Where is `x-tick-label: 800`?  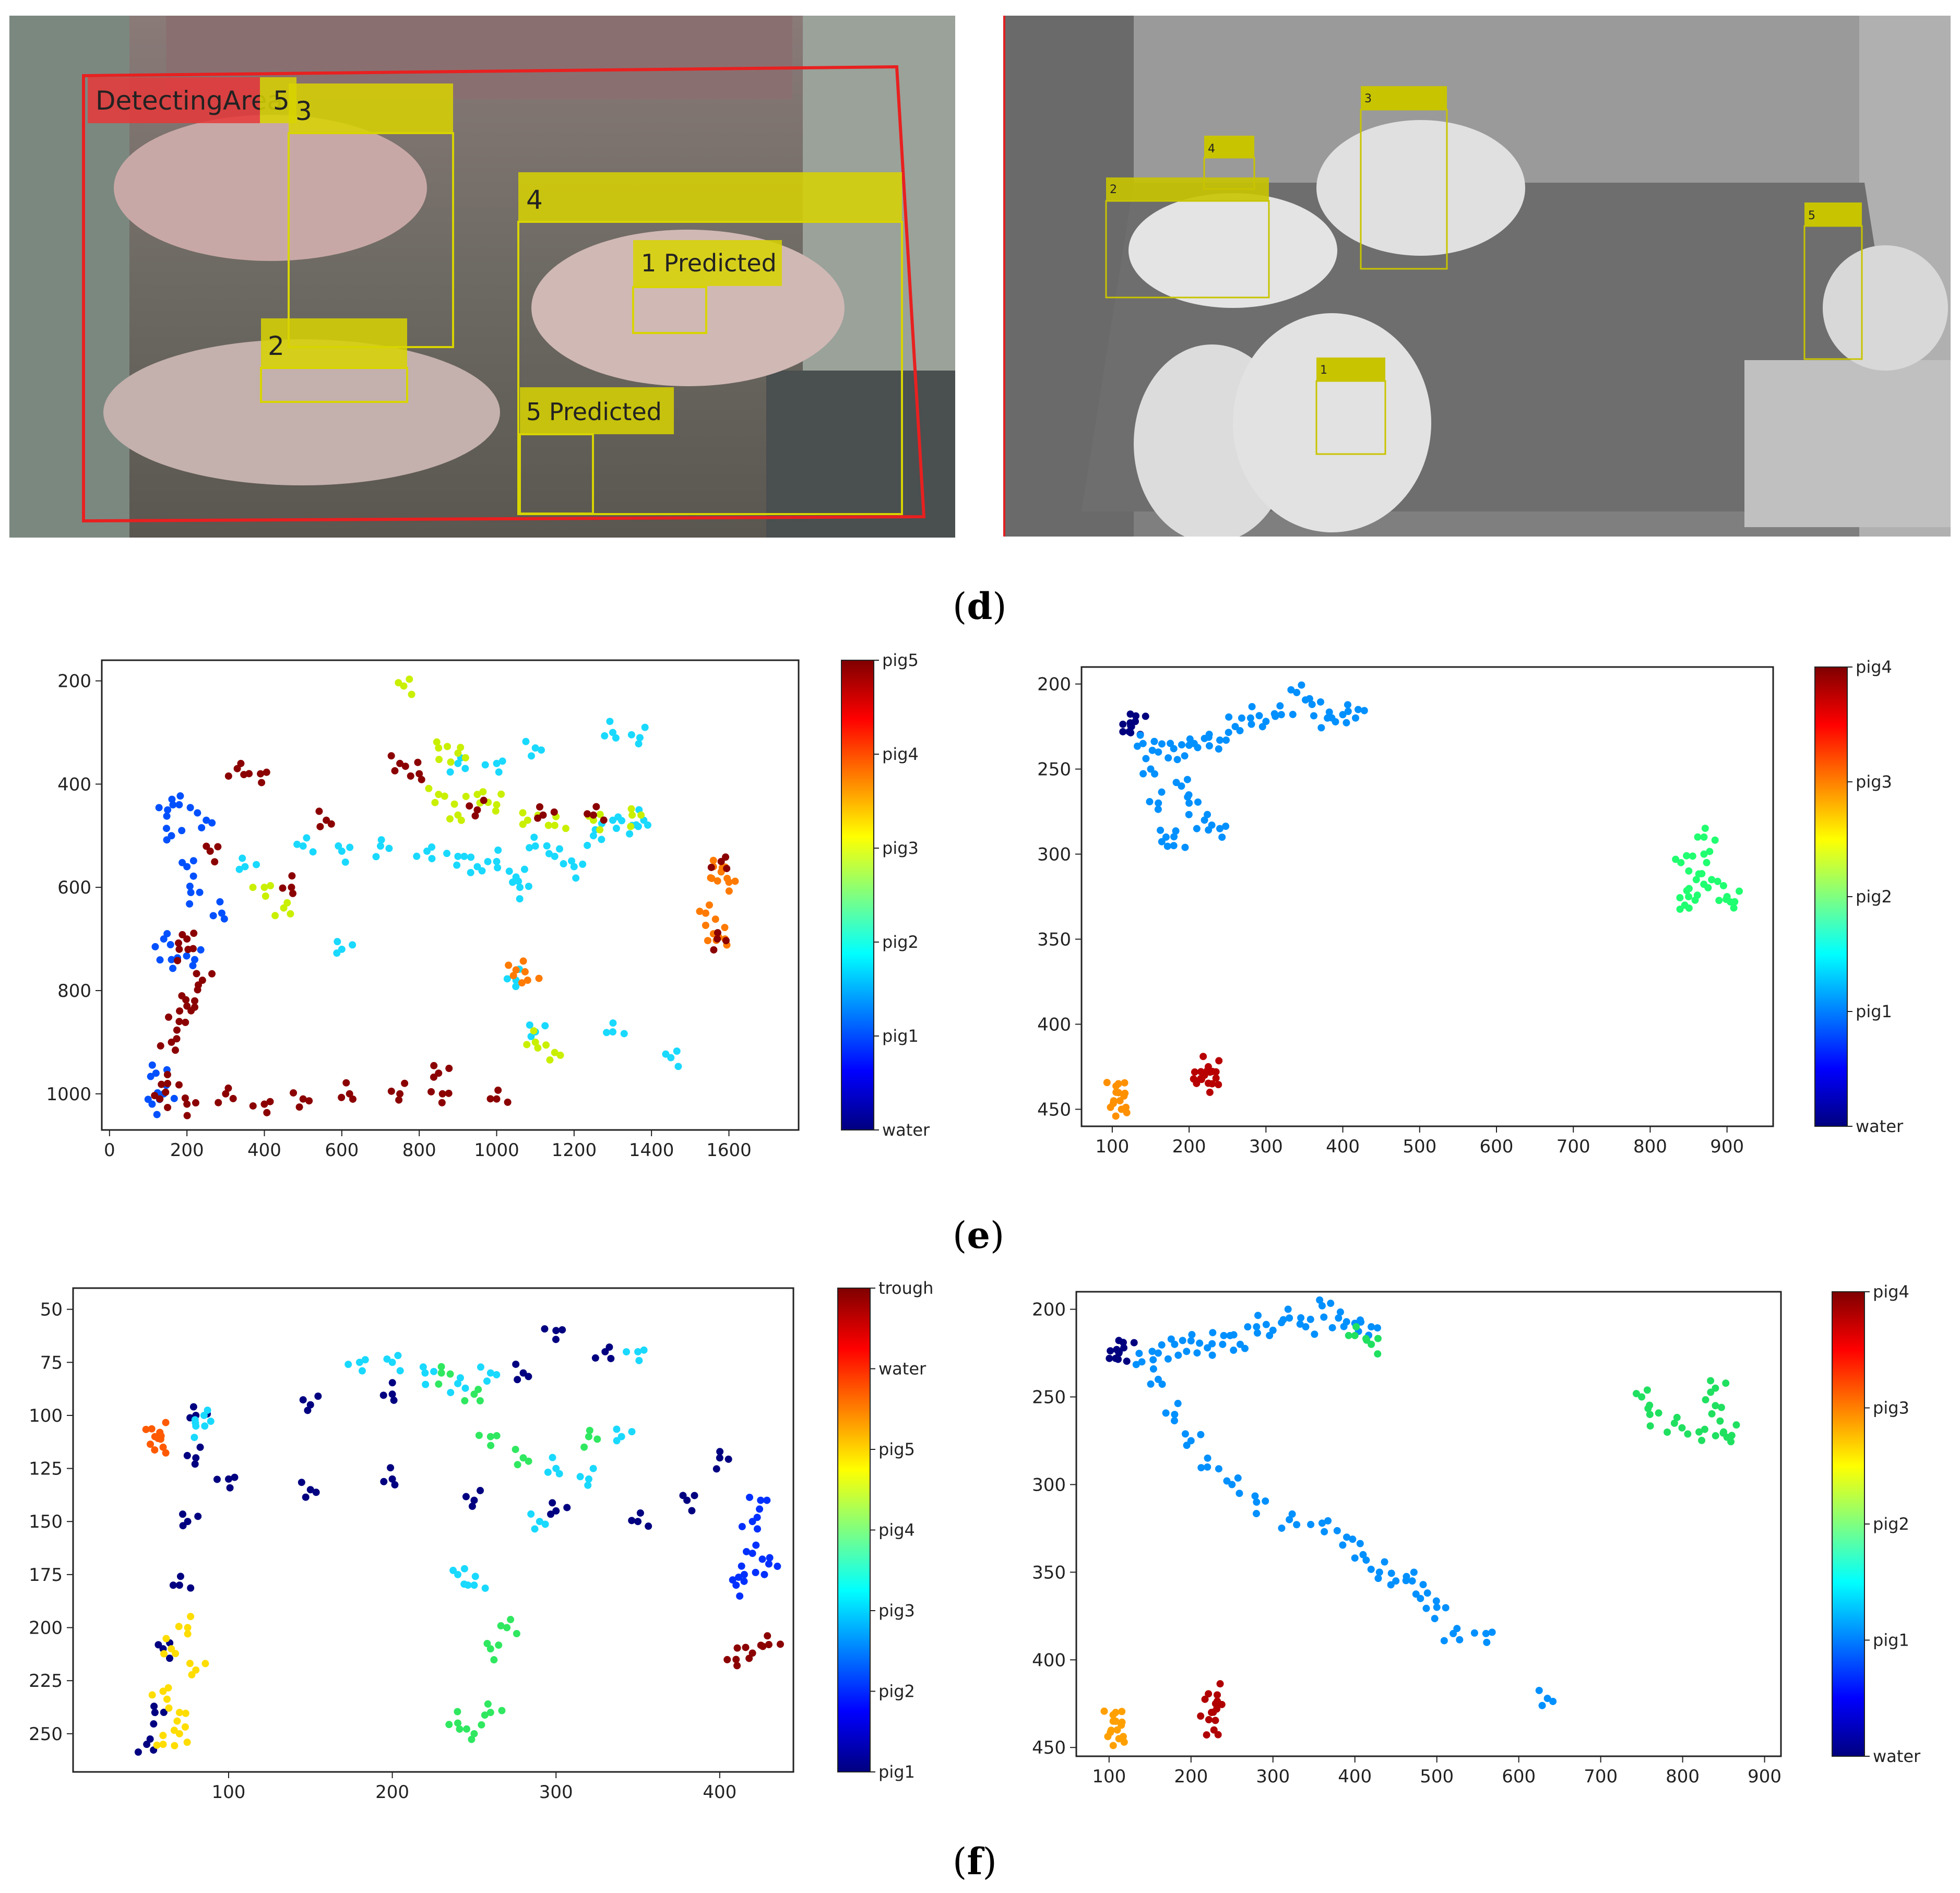
x-tick-label: 800 is located at coordinates (419, 1150).